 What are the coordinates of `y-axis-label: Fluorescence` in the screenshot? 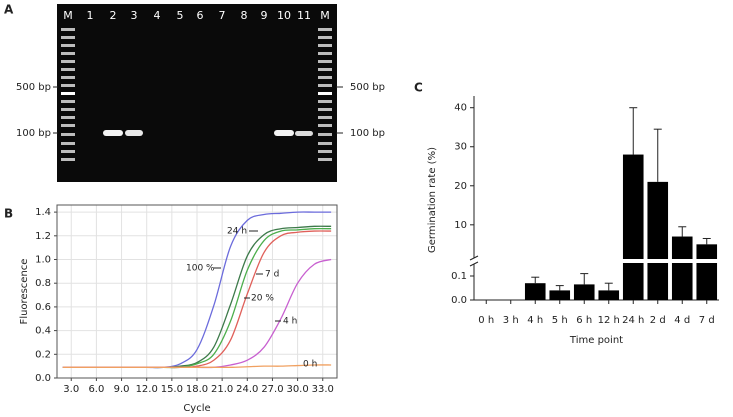 It's located at (24, 292).